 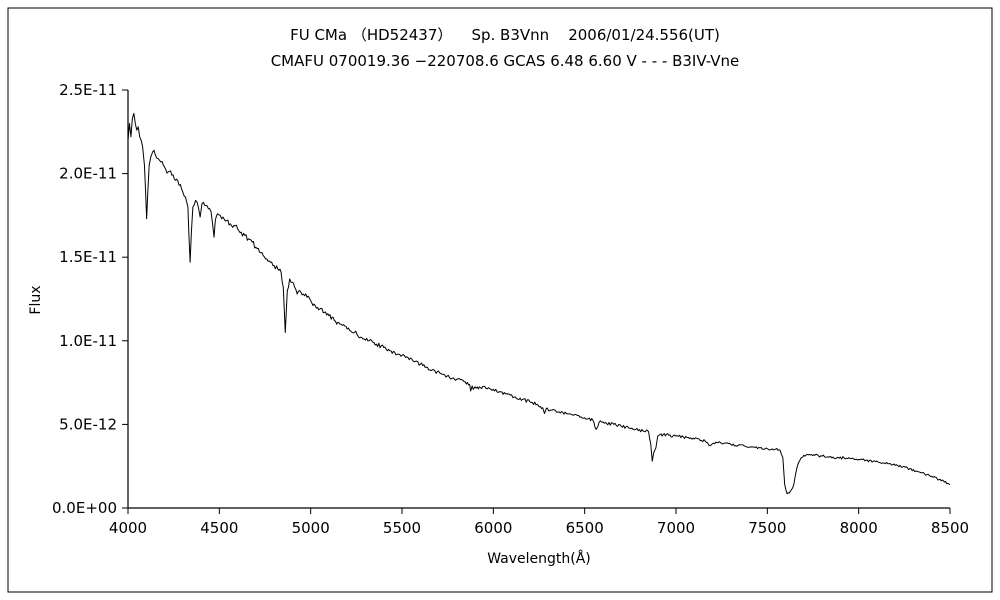 I want to click on x-tick-label: 8500, so click(x=950, y=528).